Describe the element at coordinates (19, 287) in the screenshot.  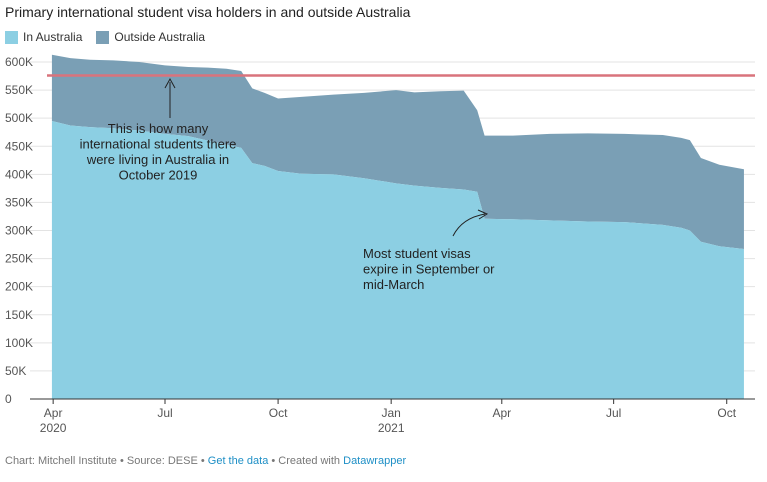
I see `y-tick-label: 200K` at that location.